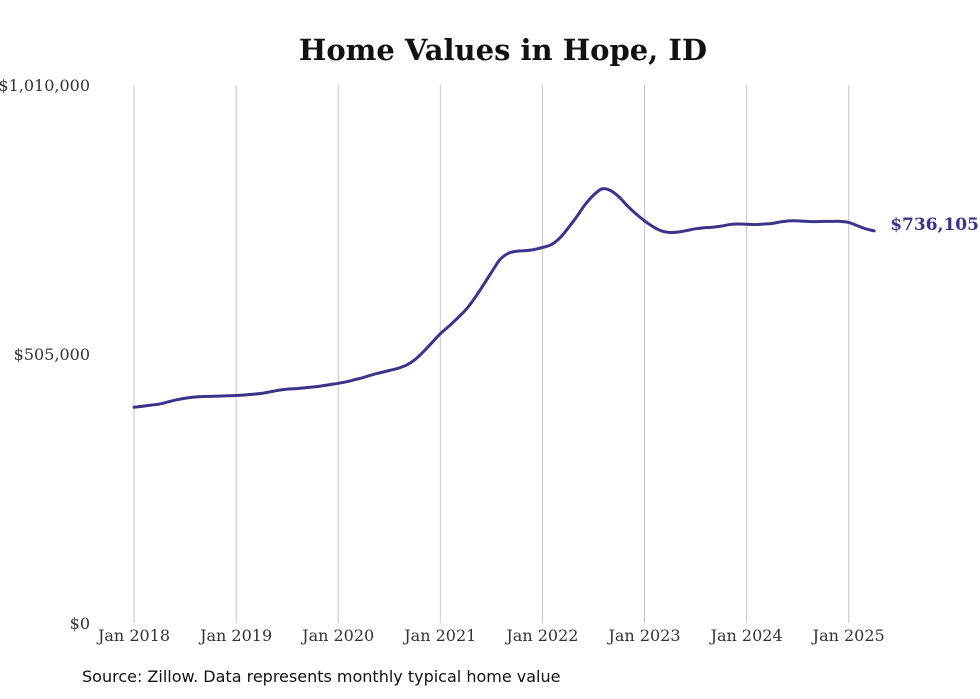  What do you see at coordinates (235, 635) in the screenshot?
I see `x-tick-label-1: Jan 2019` at bounding box center [235, 635].